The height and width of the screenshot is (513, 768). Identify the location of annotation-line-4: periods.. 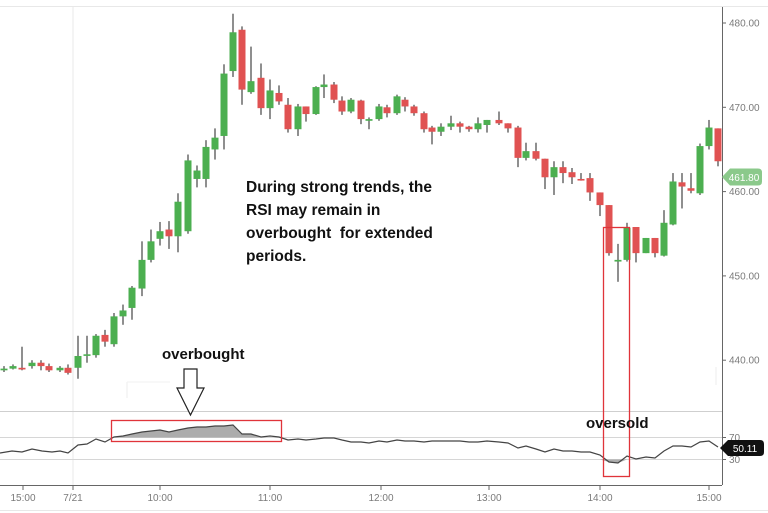
(276, 256).